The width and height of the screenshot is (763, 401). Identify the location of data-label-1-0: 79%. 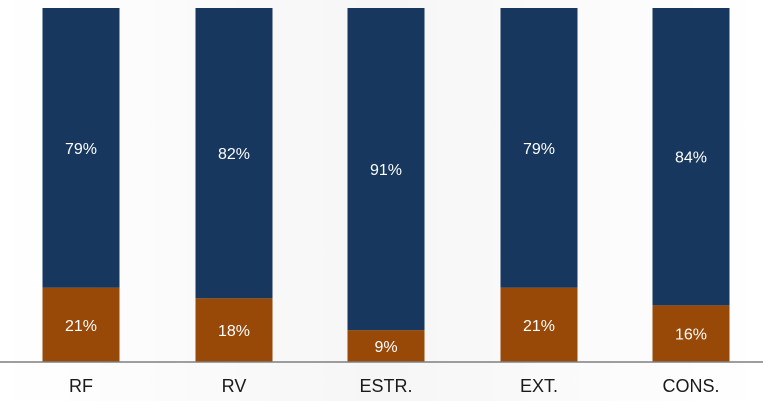
(81, 149).